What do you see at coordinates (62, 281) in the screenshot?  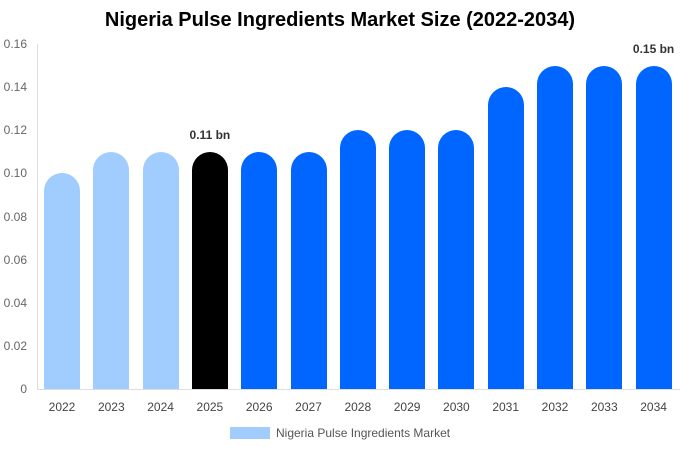 I see `bar-2022` at bounding box center [62, 281].